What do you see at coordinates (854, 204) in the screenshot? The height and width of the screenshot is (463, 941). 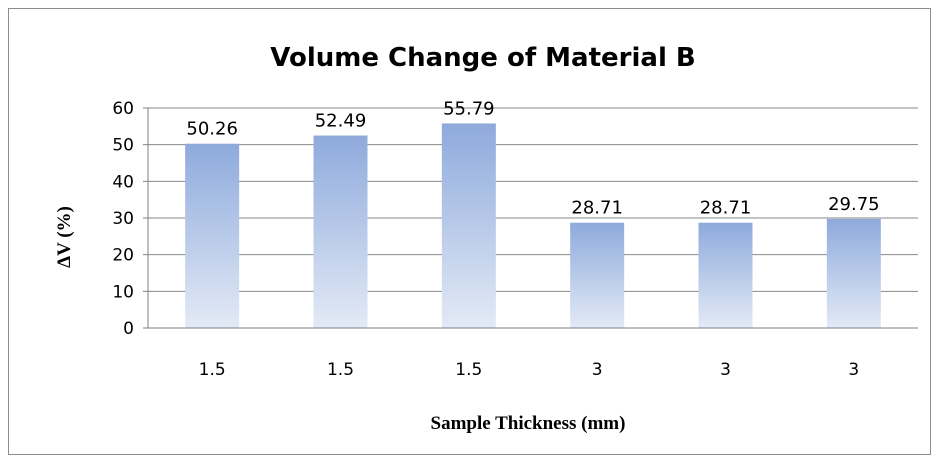 I see `data-label: 29.75` at bounding box center [854, 204].